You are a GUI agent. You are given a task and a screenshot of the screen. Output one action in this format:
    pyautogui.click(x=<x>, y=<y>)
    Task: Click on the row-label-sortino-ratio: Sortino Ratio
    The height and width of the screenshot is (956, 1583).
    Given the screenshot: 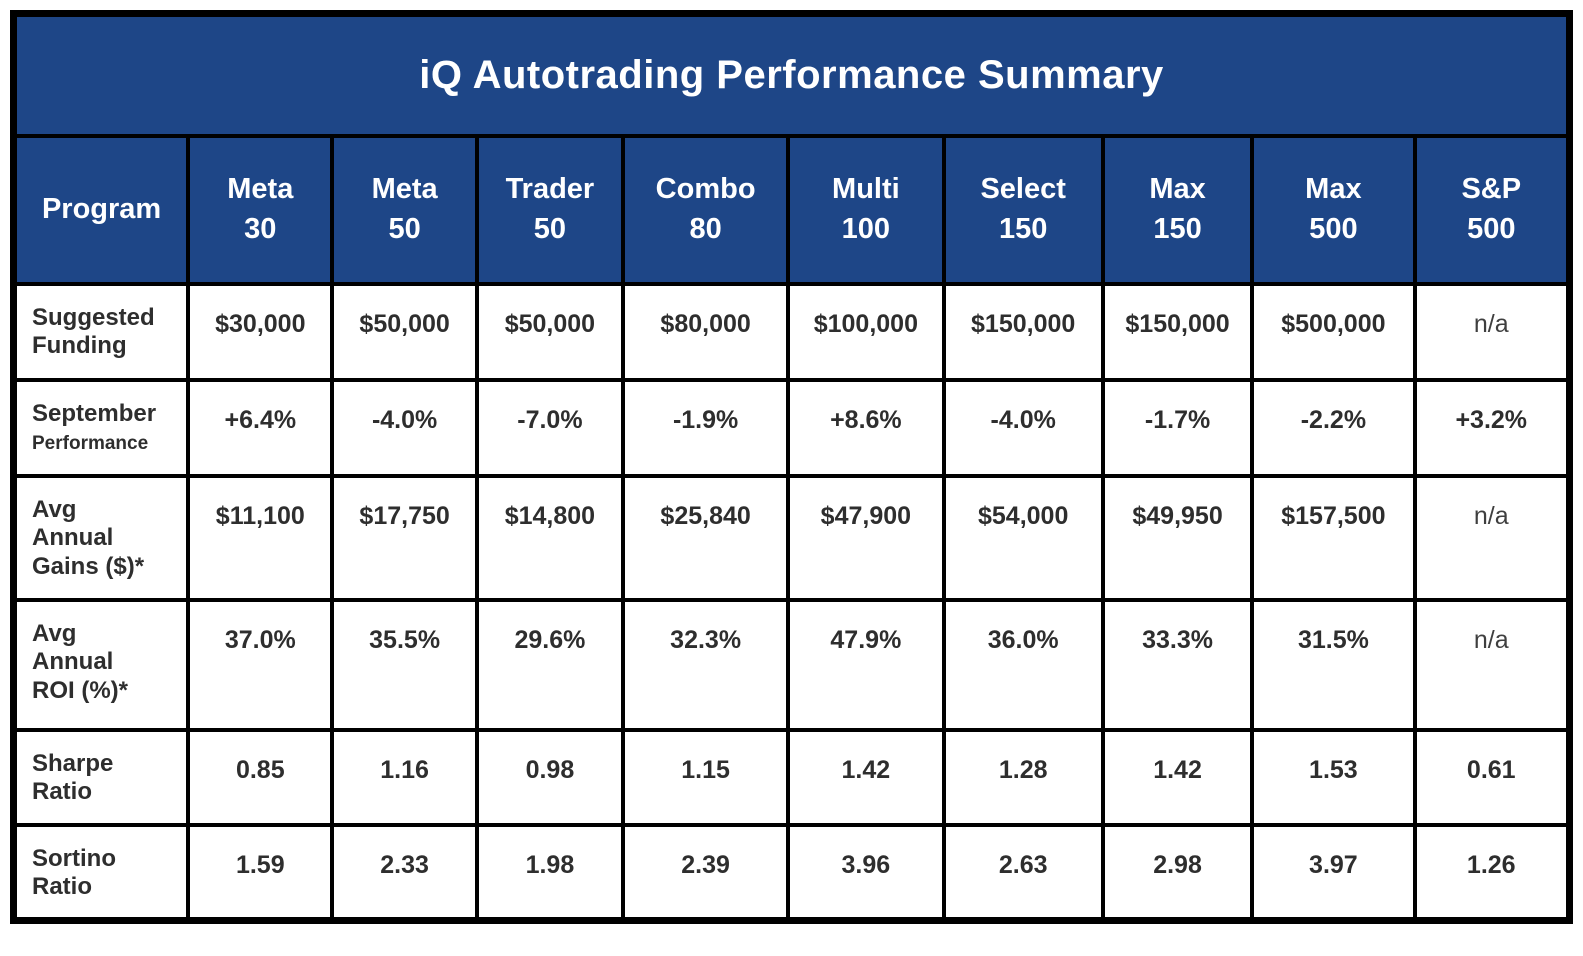 What is the action you would take?
    pyautogui.click(x=101, y=872)
    